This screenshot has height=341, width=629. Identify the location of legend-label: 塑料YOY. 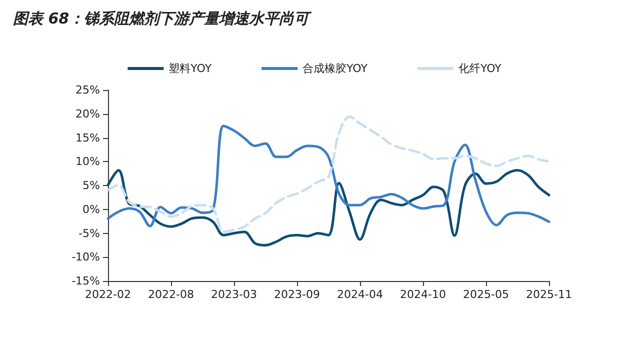
(190, 68).